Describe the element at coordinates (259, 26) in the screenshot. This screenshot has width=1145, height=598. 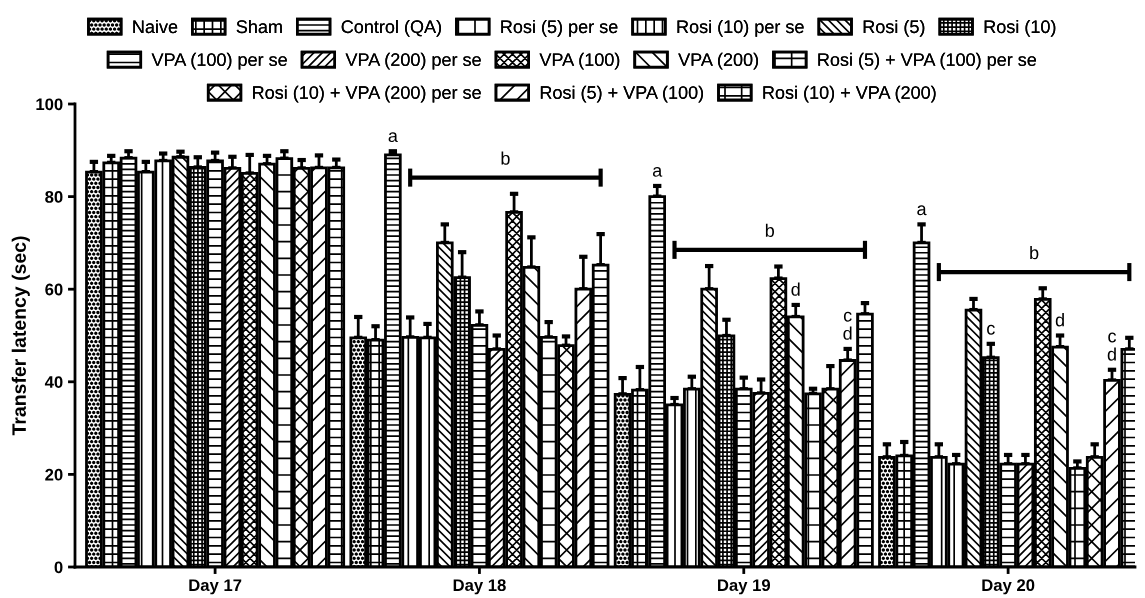
I see `legend-label: Sham` at that location.